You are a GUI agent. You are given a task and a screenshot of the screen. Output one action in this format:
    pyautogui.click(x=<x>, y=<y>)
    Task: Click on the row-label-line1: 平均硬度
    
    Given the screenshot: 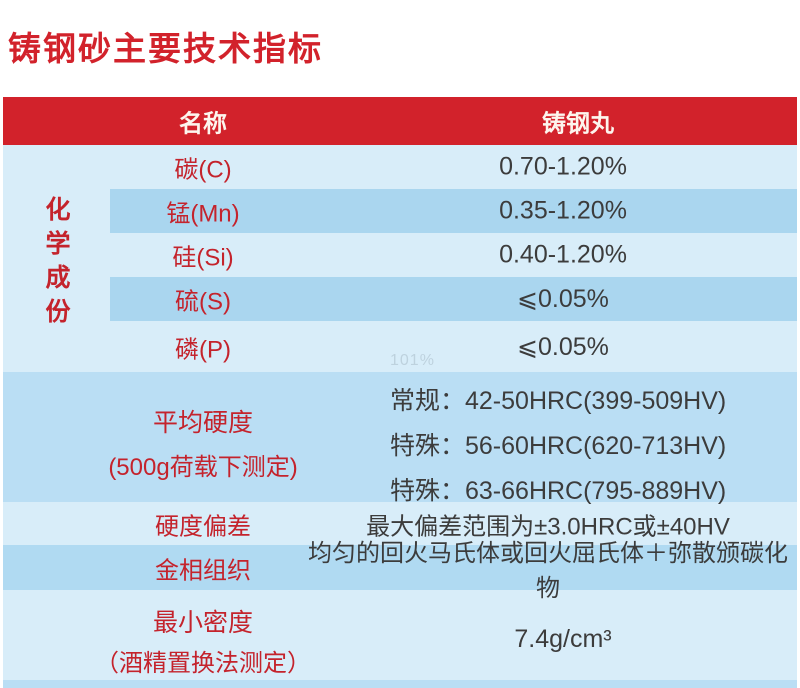 What is the action you would take?
    pyautogui.click(x=202, y=423)
    